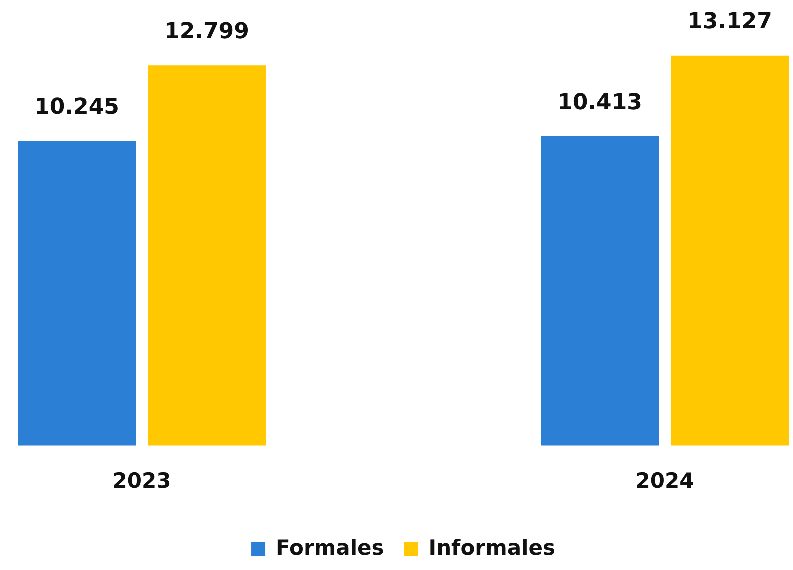  Describe the element at coordinates (330, 548) in the screenshot. I see `legend-label: Formales` at that location.